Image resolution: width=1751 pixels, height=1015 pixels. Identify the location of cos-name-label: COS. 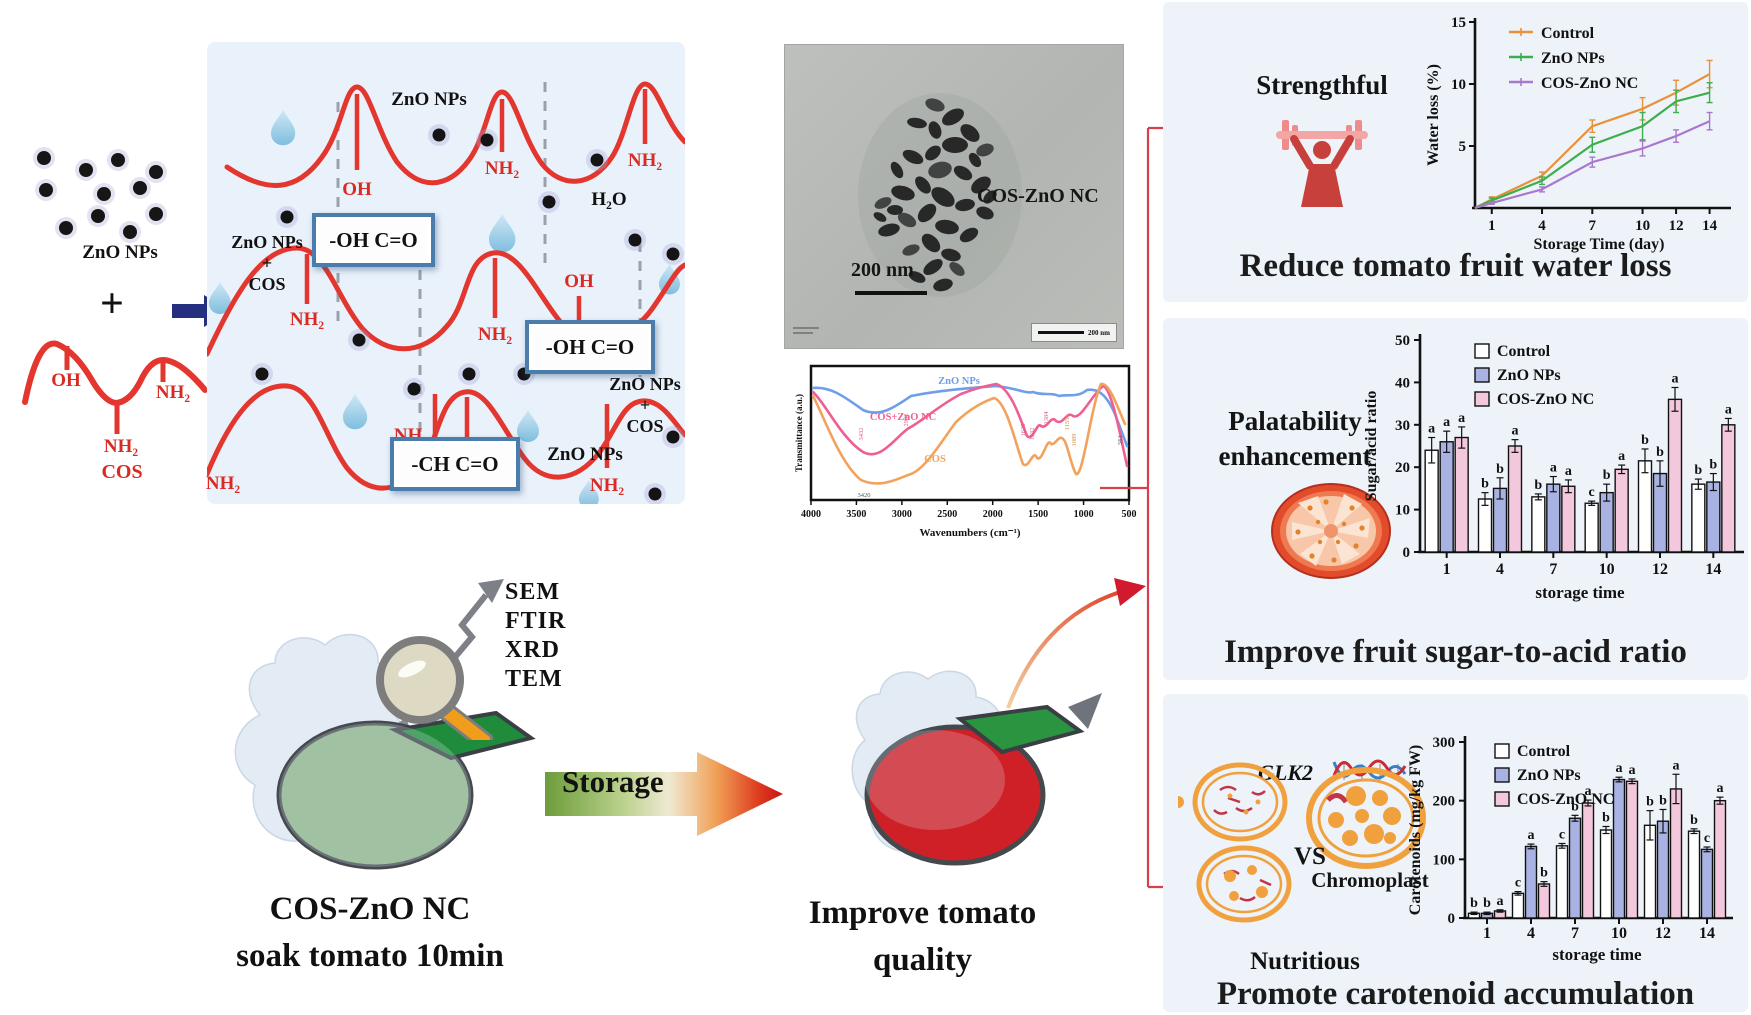
(121, 472).